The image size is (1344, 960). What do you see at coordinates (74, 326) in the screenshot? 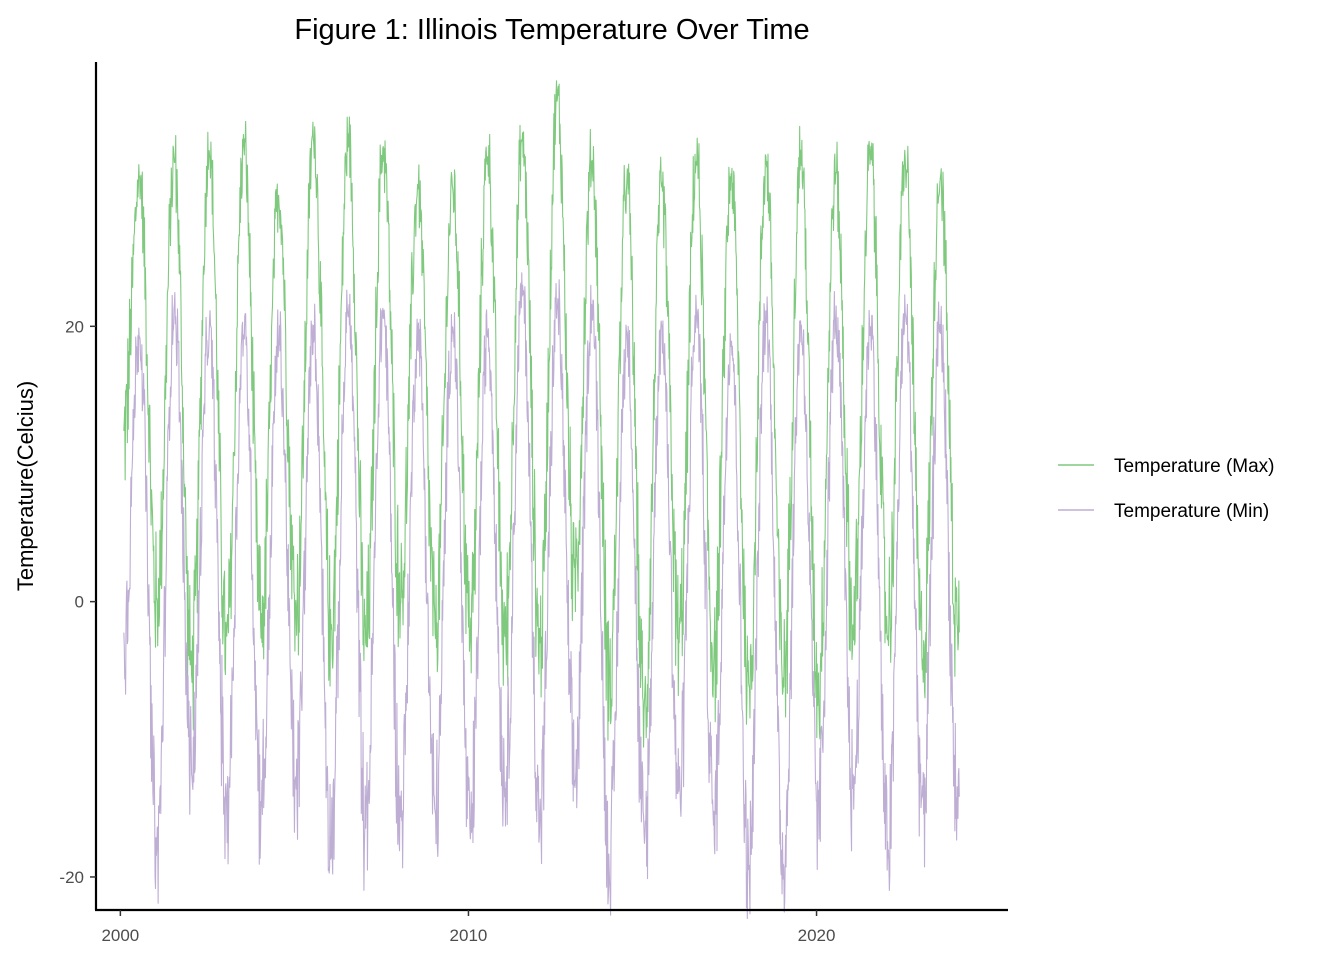
I see `y-tick-label: 20` at bounding box center [74, 326].